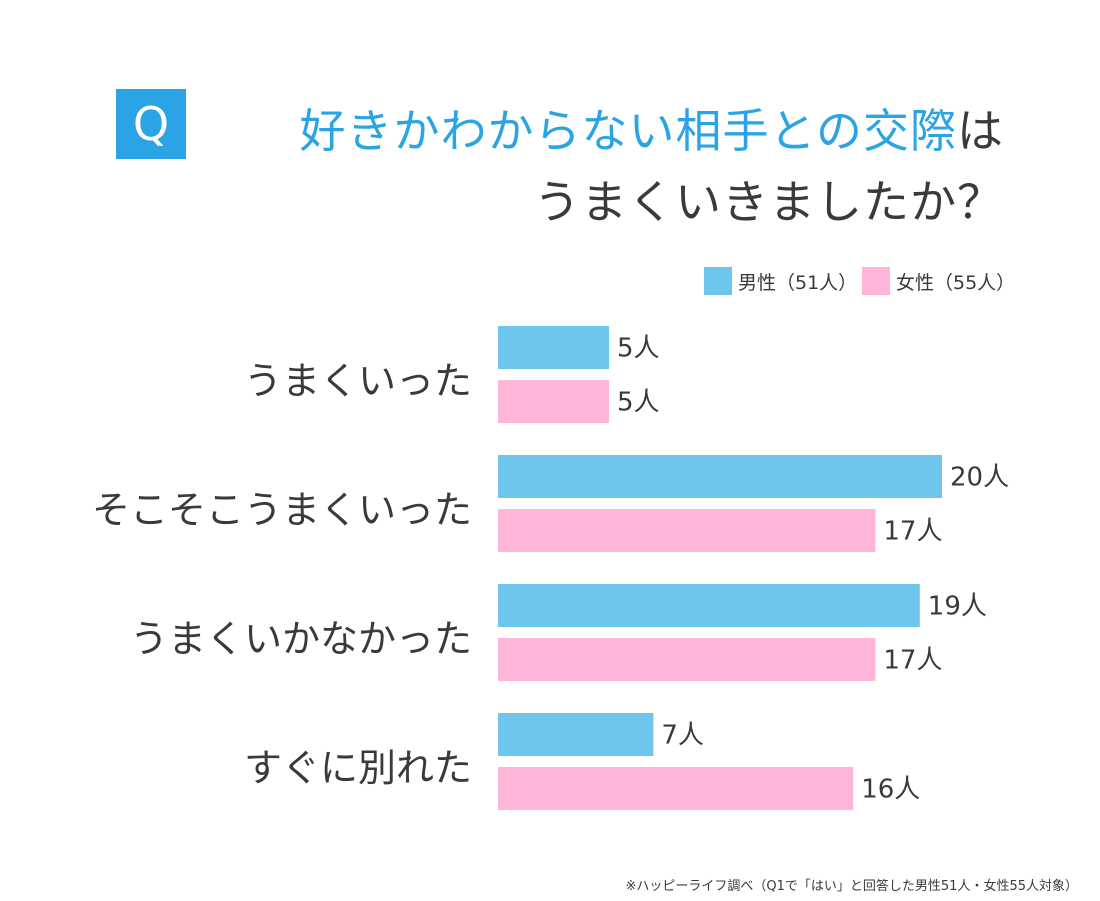 This screenshot has height=901, width=1100. I want to click on footnote: ※ハッピーライフ調べ（Q1で「はい」と回答した男性51人・女性55人対象）, so click(851, 886).